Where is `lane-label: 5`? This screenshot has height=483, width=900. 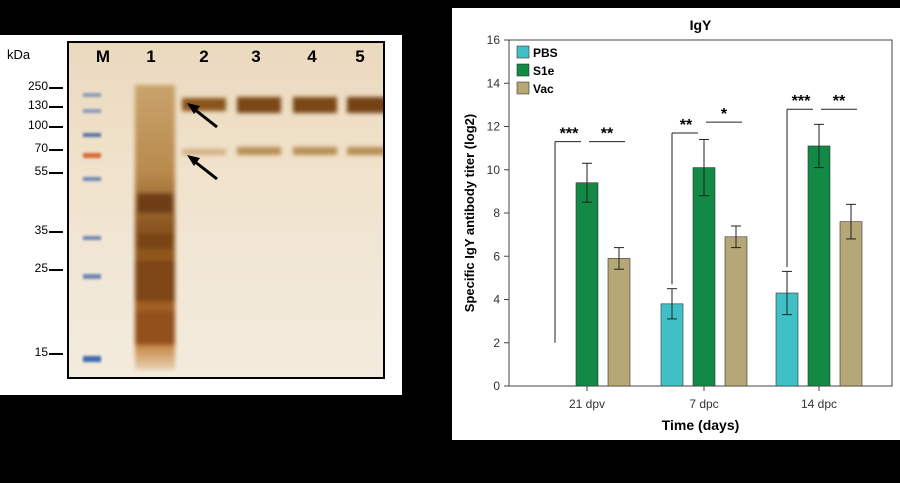
lane-label: 5 is located at coordinates (360, 56).